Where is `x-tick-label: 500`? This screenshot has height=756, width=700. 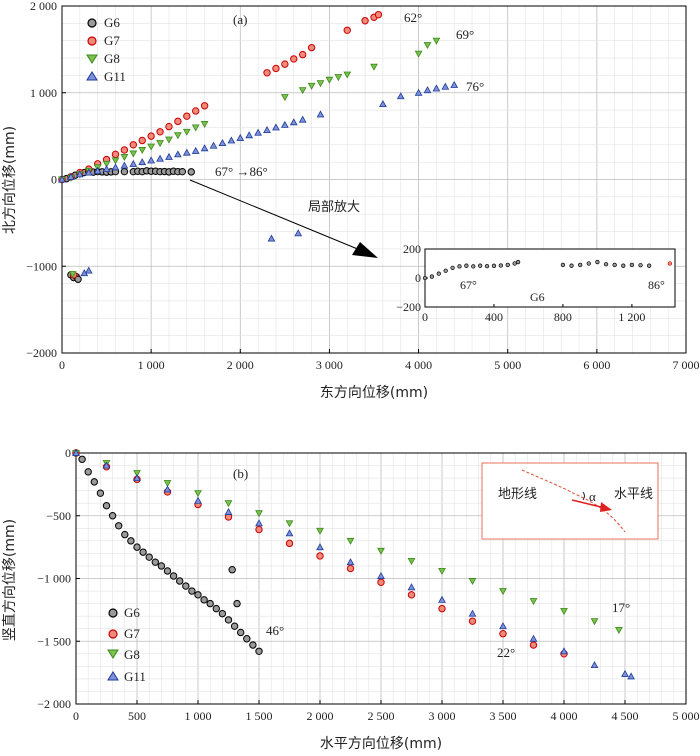
x-tick-label: 500 is located at coordinates (137, 716).